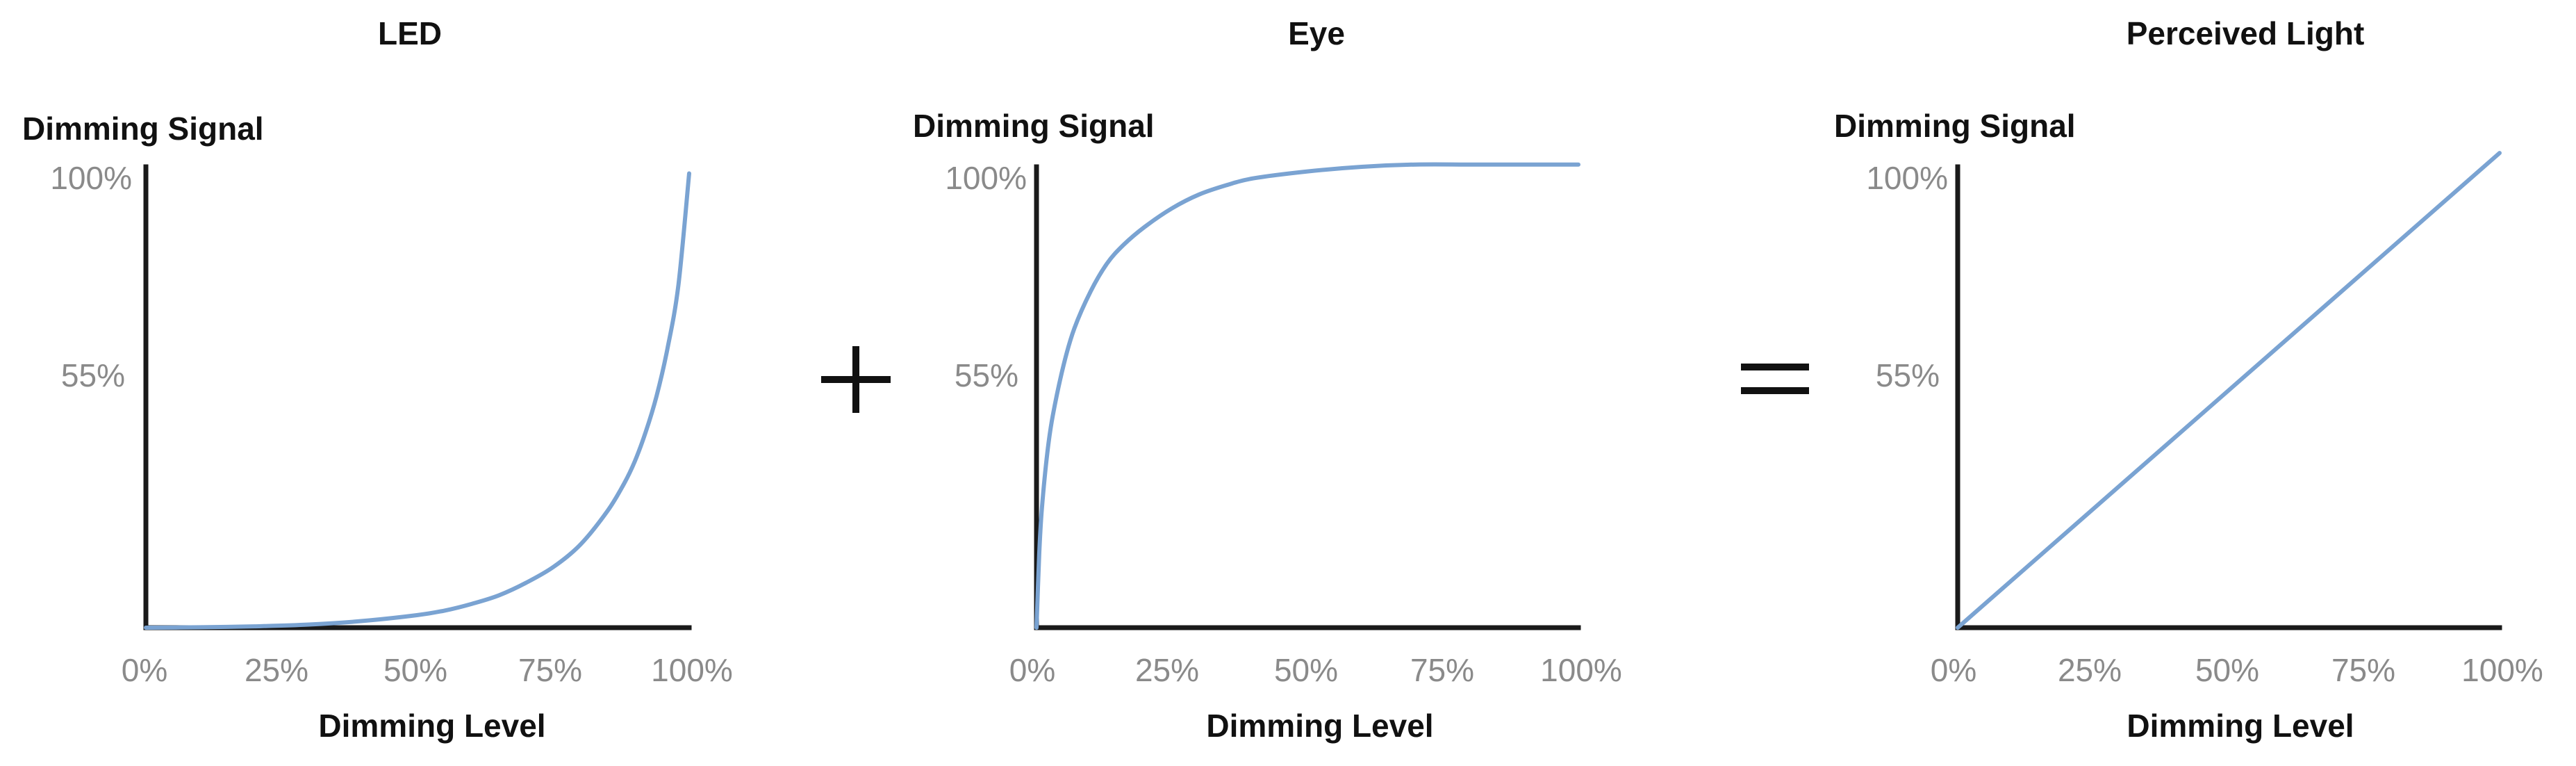 The width and height of the screenshot is (2576, 766). What do you see at coordinates (1775, 379) in the screenshot?
I see `equals-icon` at bounding box center [1775, 379].